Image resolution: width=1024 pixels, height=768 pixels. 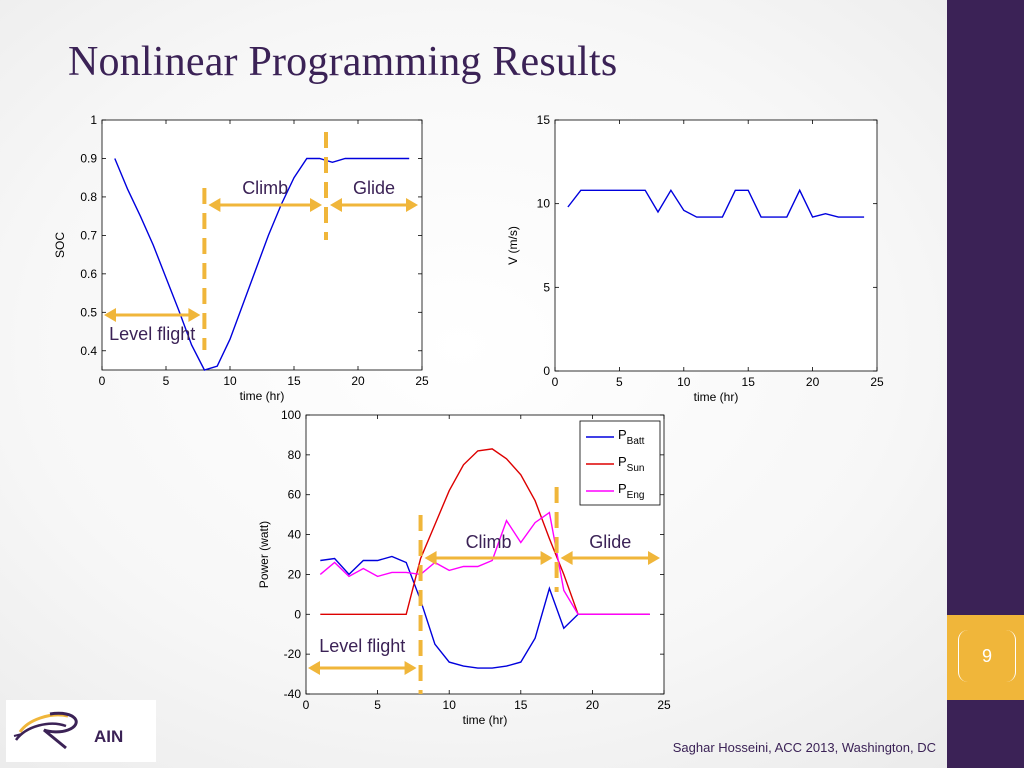 What do you see at coordinates (68, 730) in the screenshot?
I see `rain-logo-mark: AIN` at bounding box center [68, 730].